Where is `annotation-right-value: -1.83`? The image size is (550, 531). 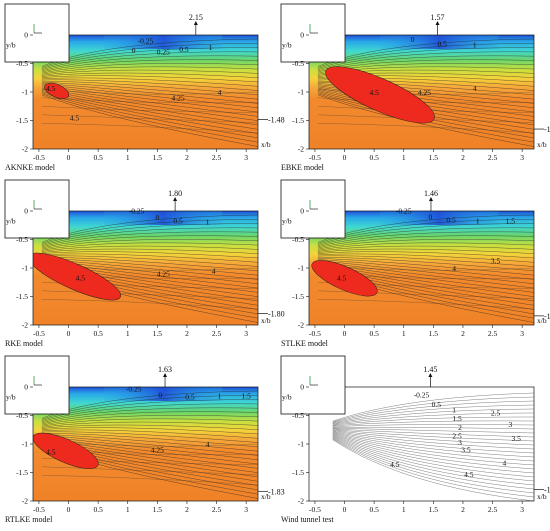
annotation-right-value: -1.83 is located at coordinates (276, 491).